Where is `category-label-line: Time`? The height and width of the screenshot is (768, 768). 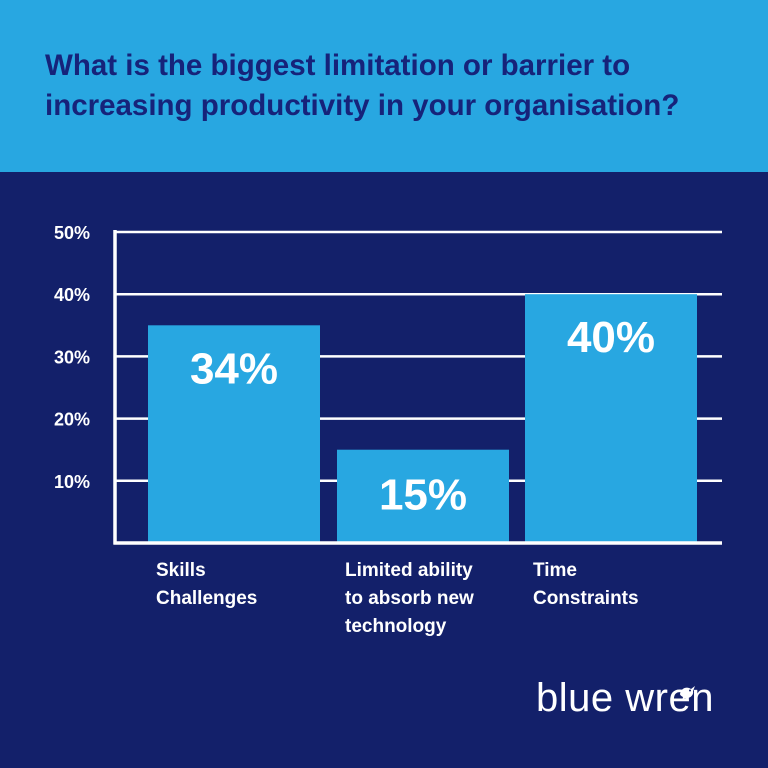 category-label-line: Time is located at coordinates (555, 570).